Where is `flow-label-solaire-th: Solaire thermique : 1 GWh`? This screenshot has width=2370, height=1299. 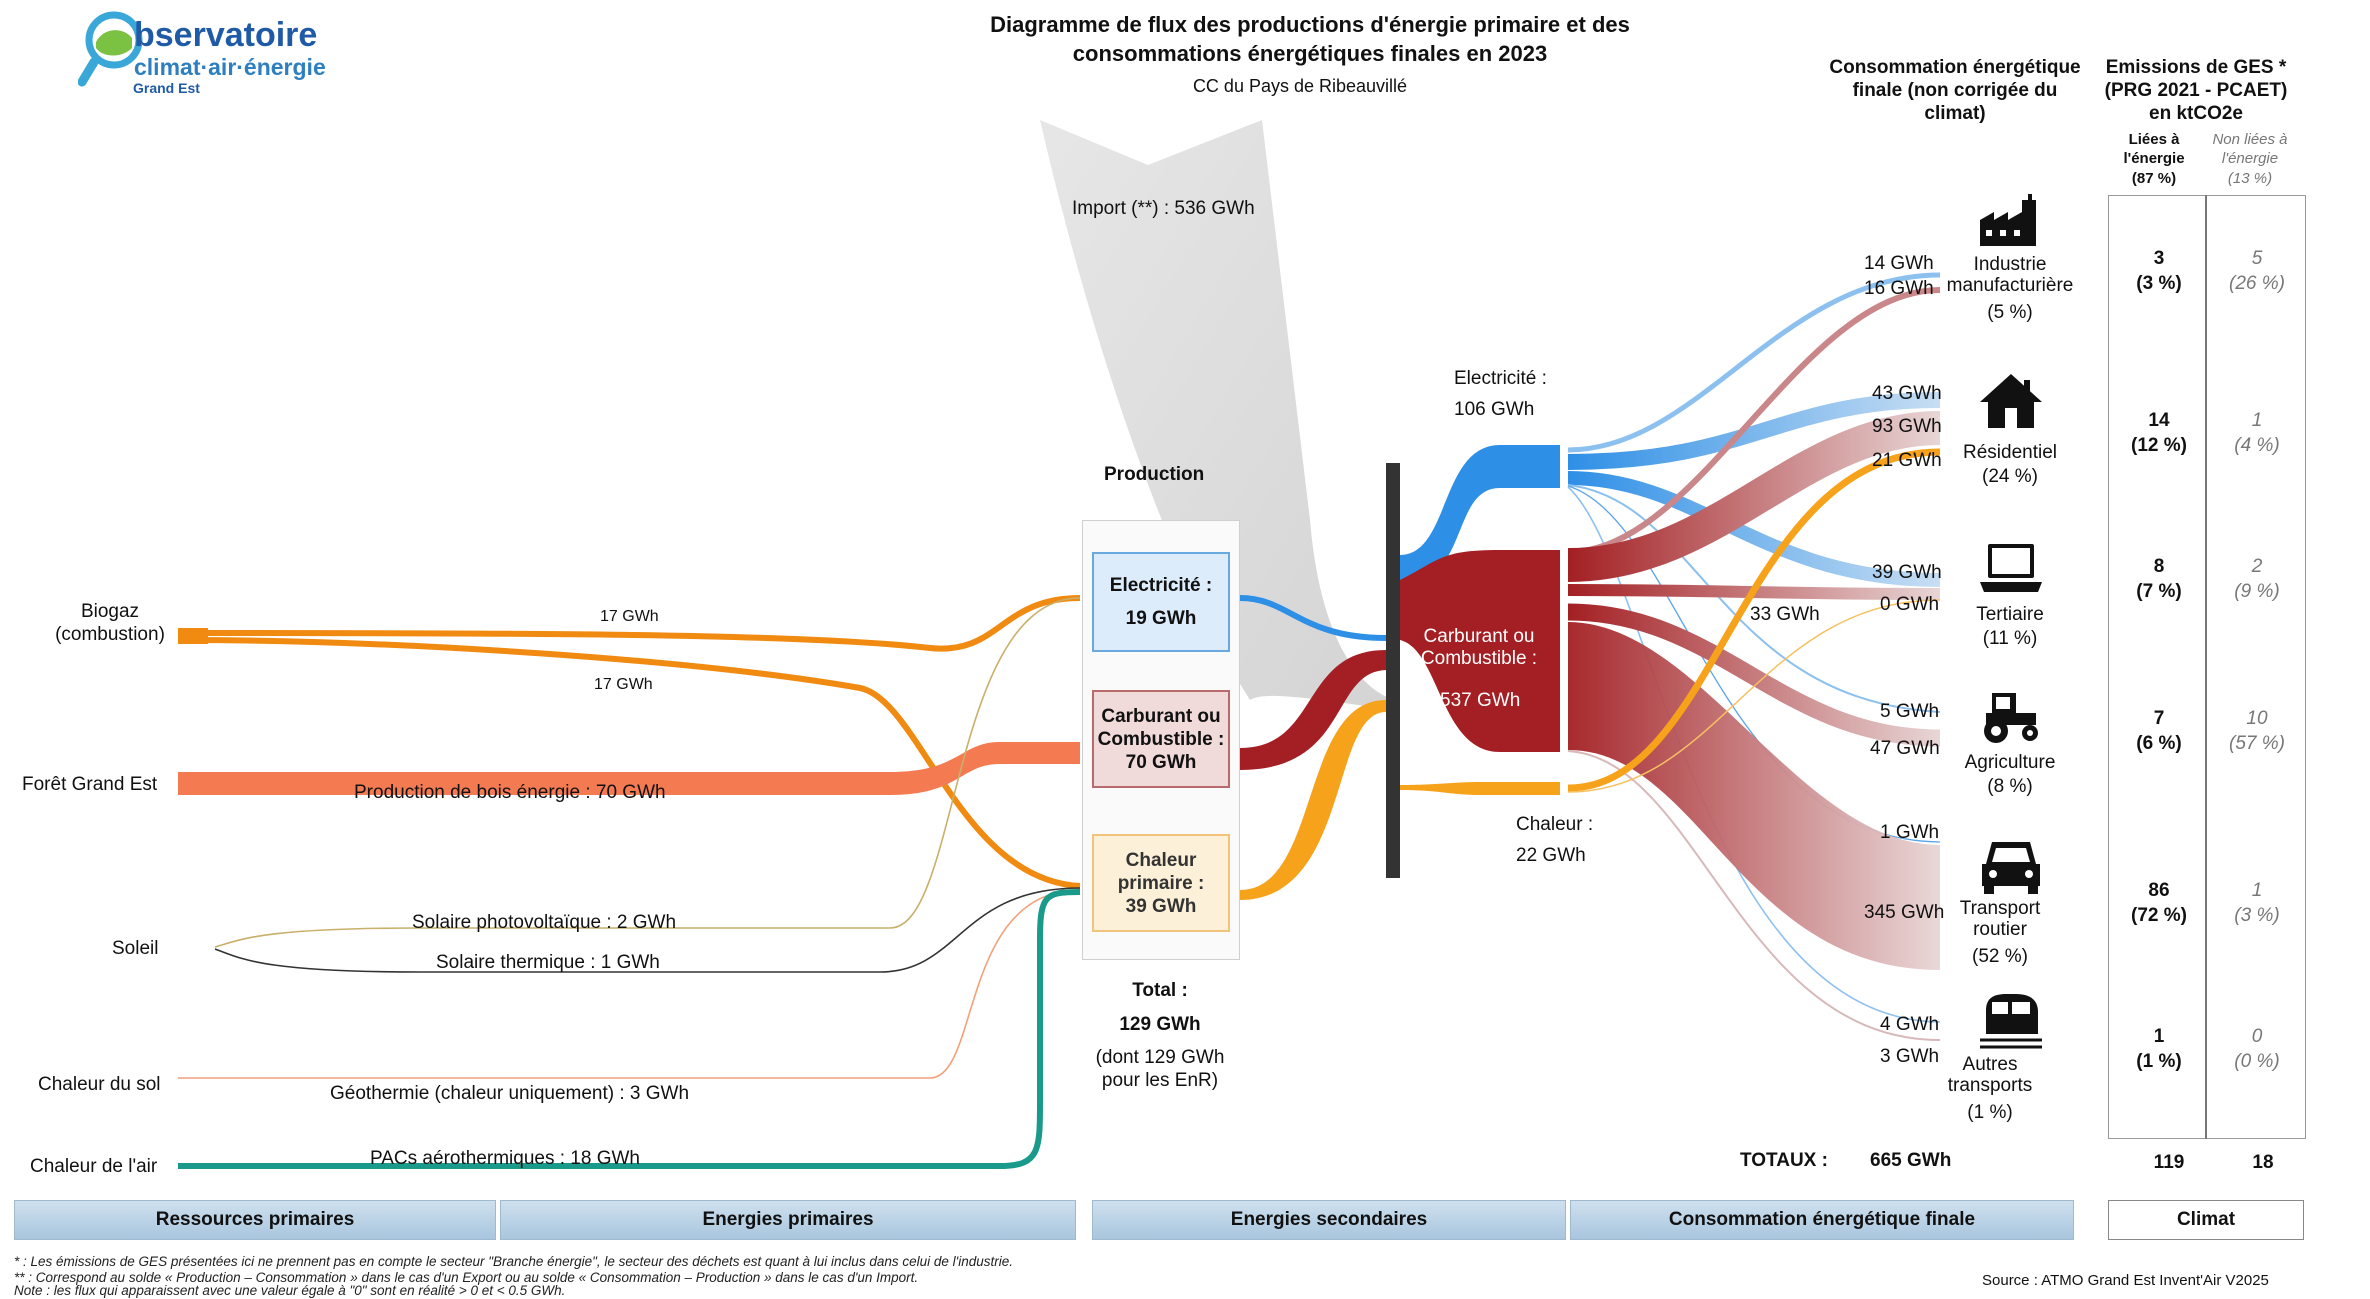
flow-label-solaire-th: Solaire thermique : 1 GWh is located at coordinates (548, 962).